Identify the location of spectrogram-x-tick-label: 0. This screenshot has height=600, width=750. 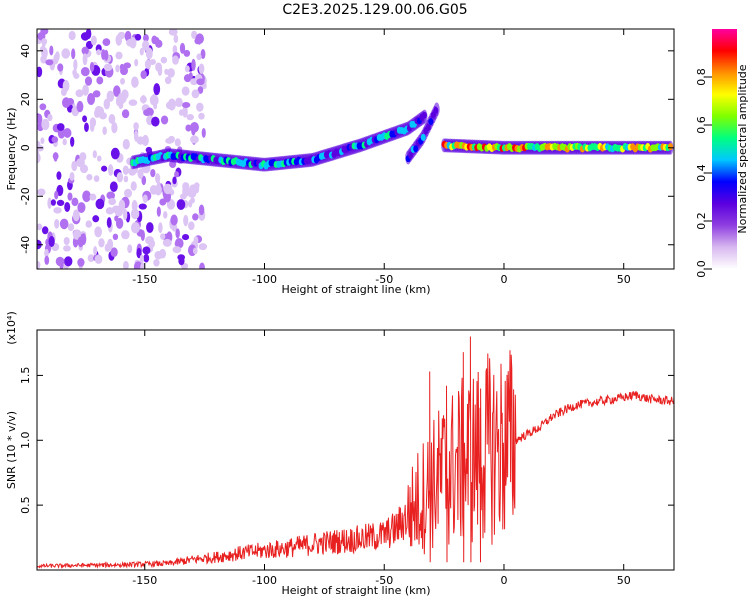
(503, 279).